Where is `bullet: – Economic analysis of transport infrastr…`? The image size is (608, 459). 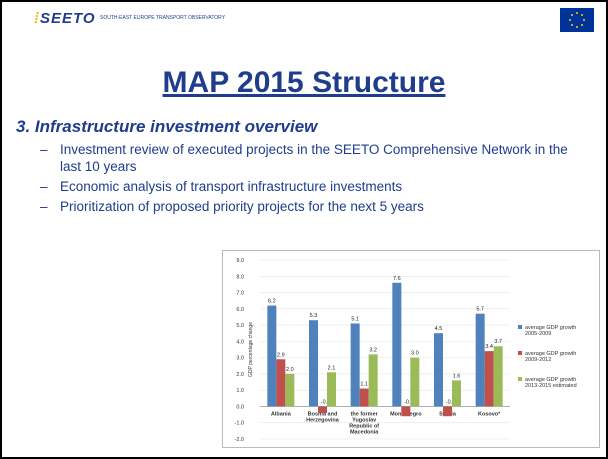
bullet: – Economic analysis of transport infrastr… is located at coordinates (221, 186).